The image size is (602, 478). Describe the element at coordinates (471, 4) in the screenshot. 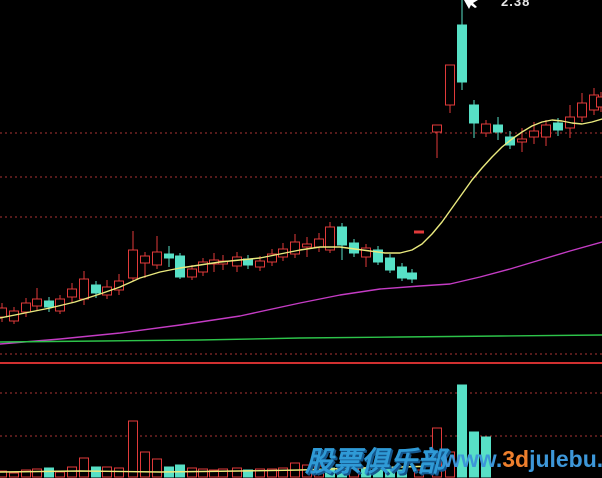

I see `mouse-cursor-icon` at that location.